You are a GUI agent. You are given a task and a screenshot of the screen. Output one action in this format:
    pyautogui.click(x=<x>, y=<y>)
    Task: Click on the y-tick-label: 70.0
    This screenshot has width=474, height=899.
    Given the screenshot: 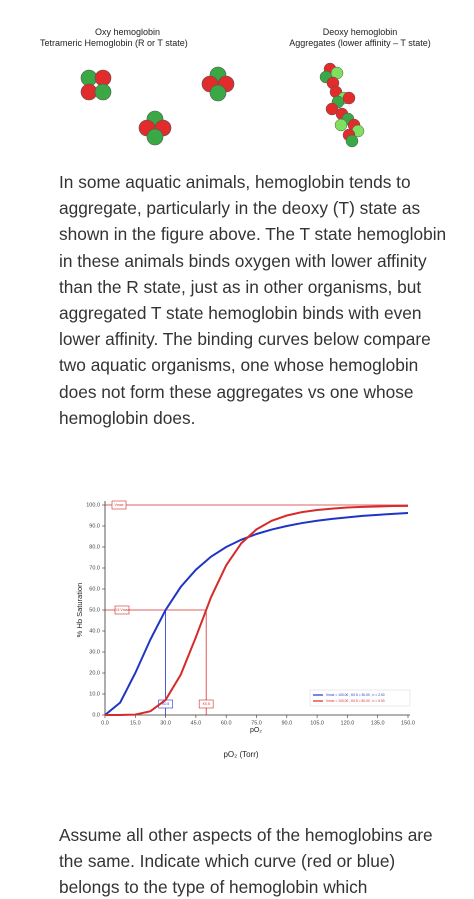 What is the action you would take?
    pyautogui.click(x=94, y=568)
    